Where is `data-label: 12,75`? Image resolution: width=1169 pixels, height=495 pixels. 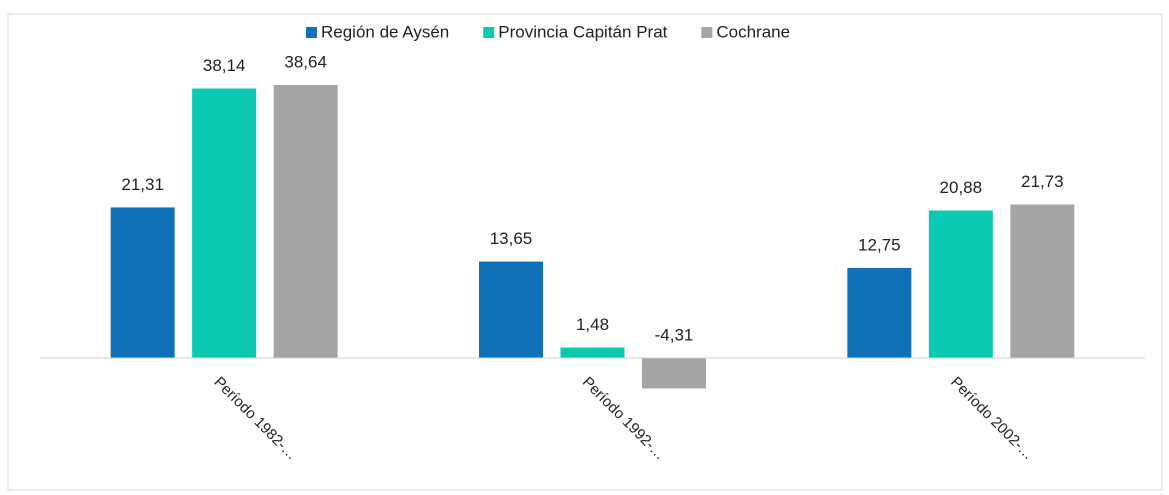 data-label: 12,75 is located at coordinates (879, 244).